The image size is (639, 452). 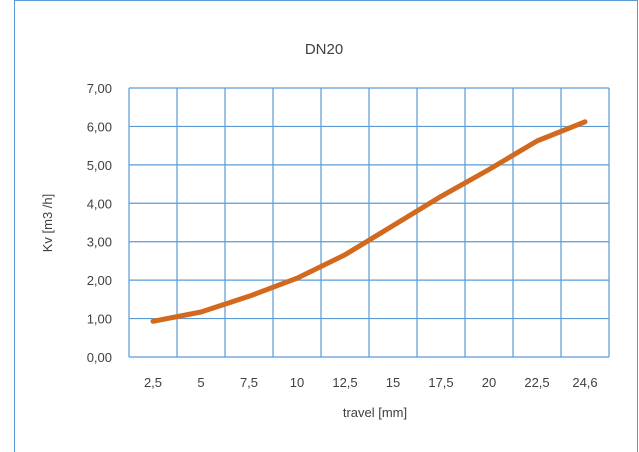 What do you see at coordinates (393, 382) in the screenshot?
I see `x-tick-label: 15` at bounding box center [393, 382].